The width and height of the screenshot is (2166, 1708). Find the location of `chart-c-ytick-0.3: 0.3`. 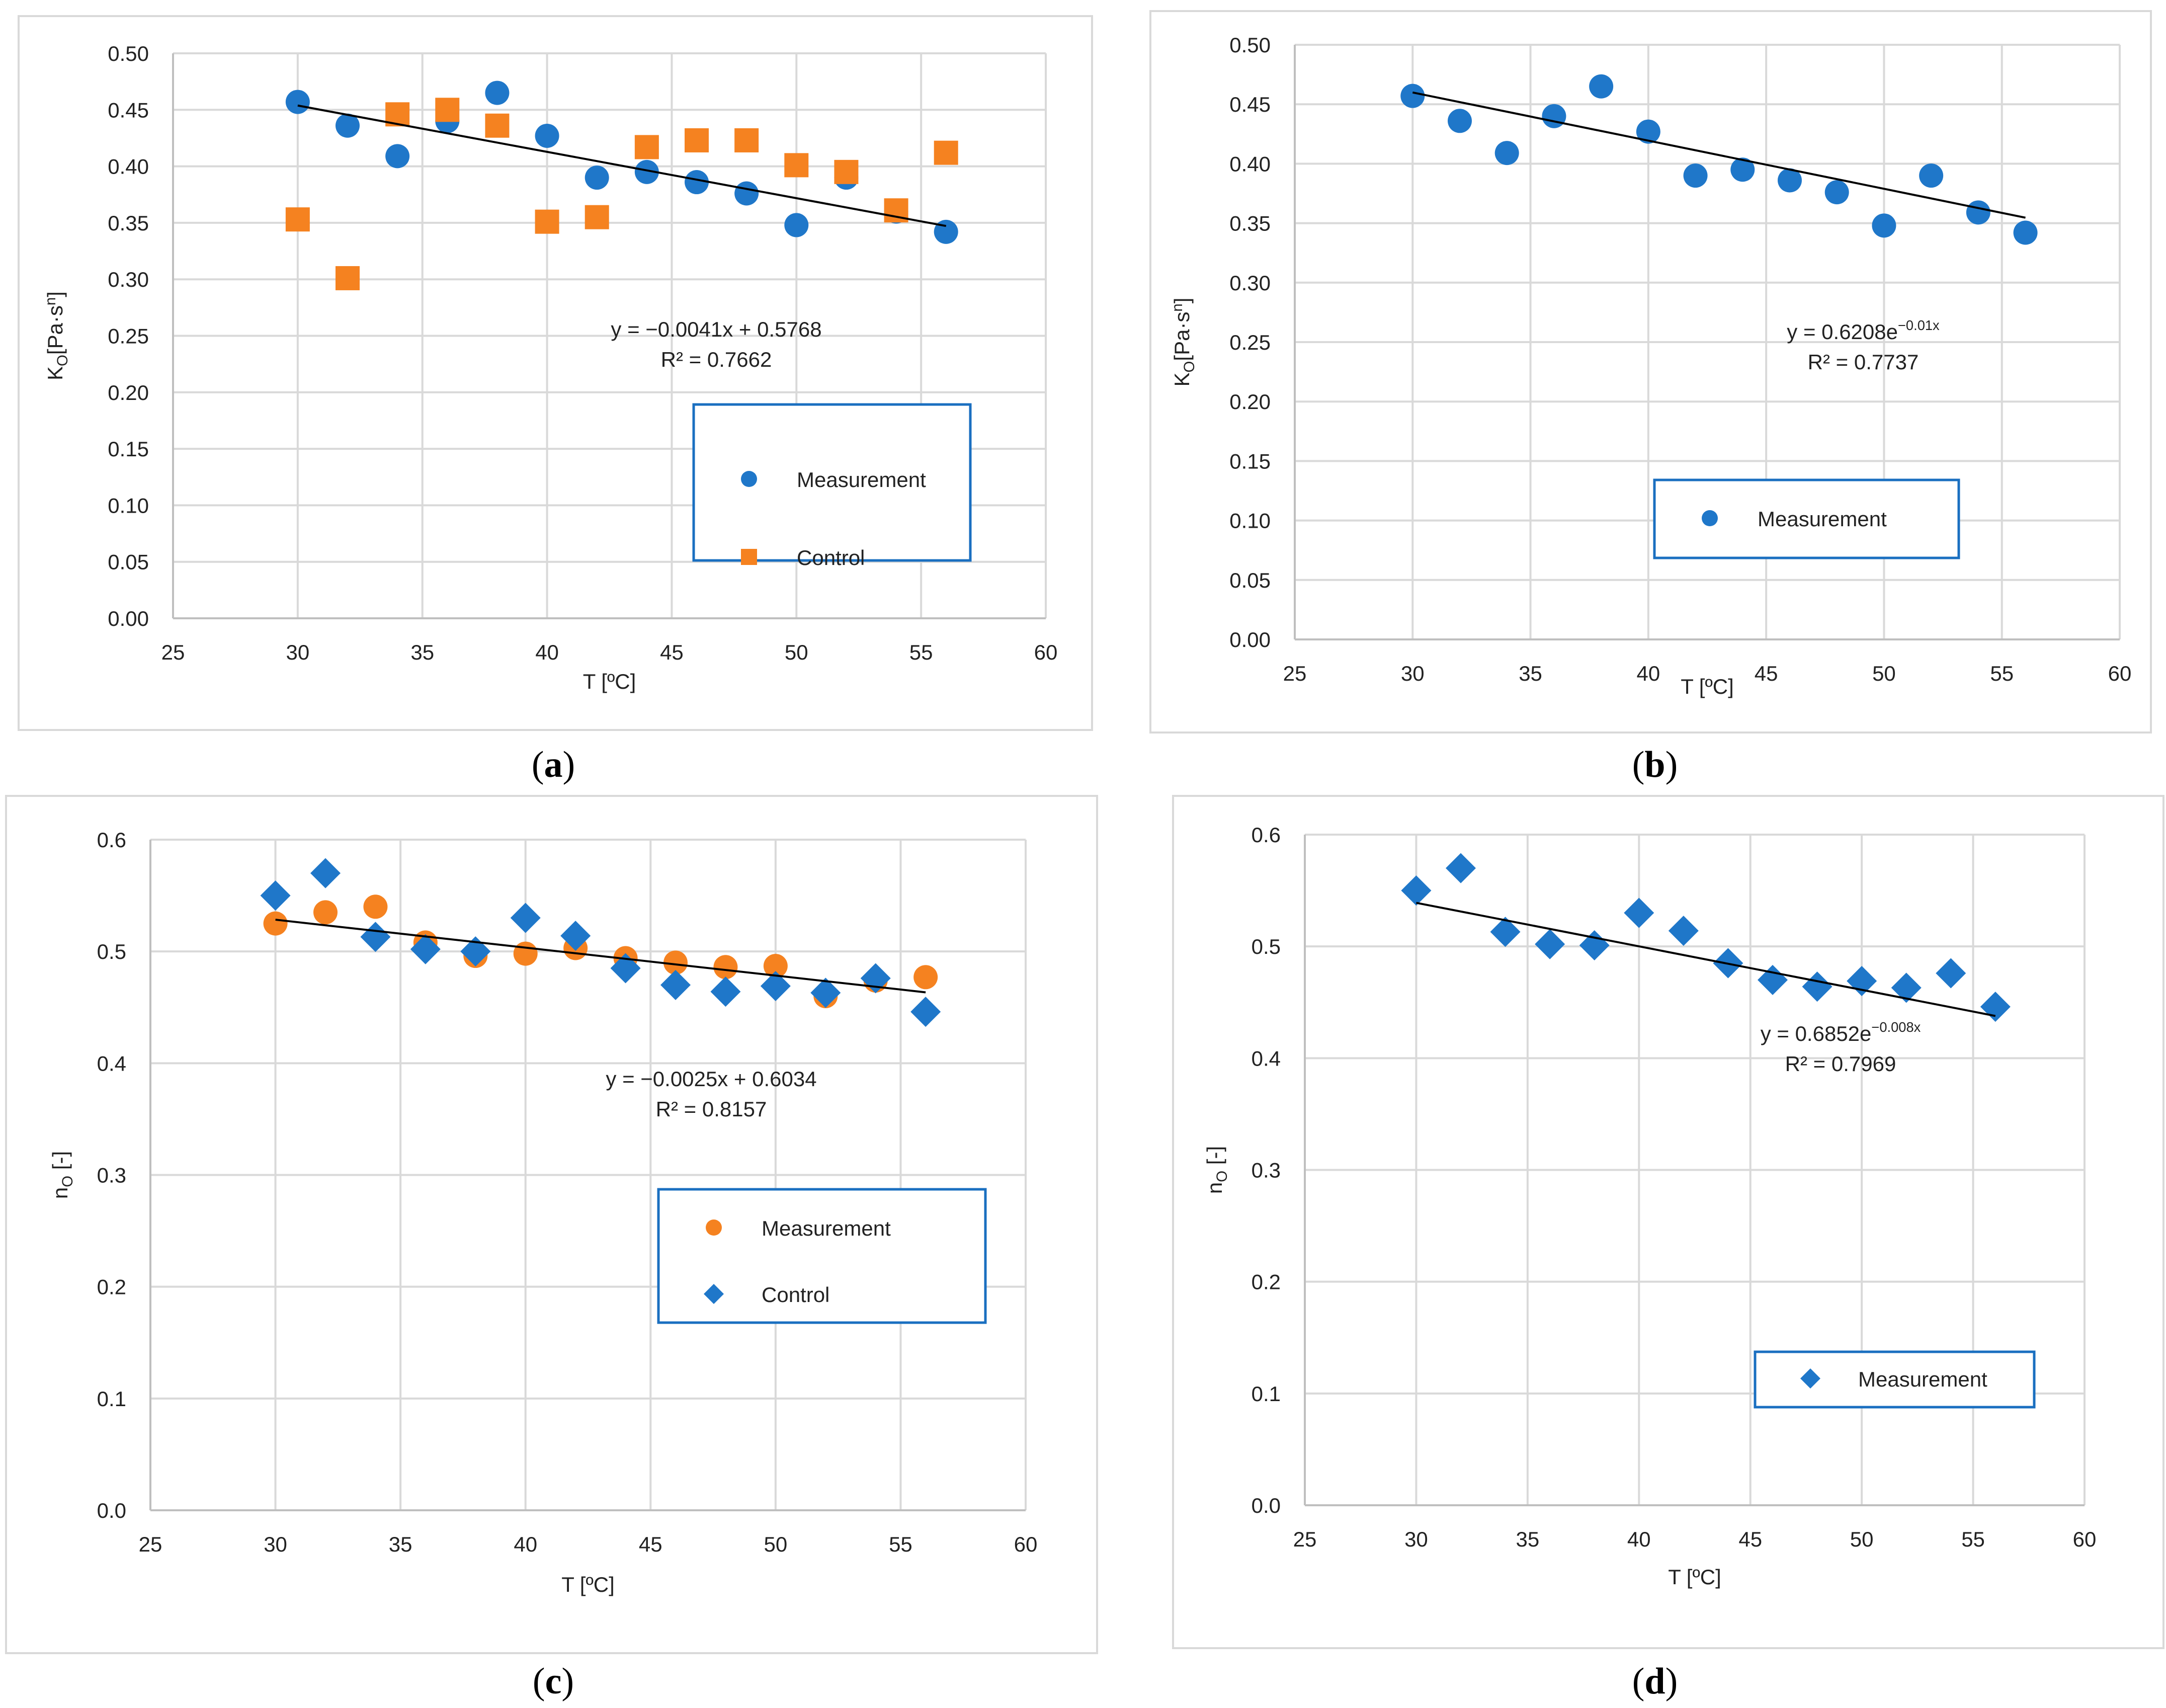

chart-c-ytick-0.3: 0.3 is located at coordinates (111, 1175).